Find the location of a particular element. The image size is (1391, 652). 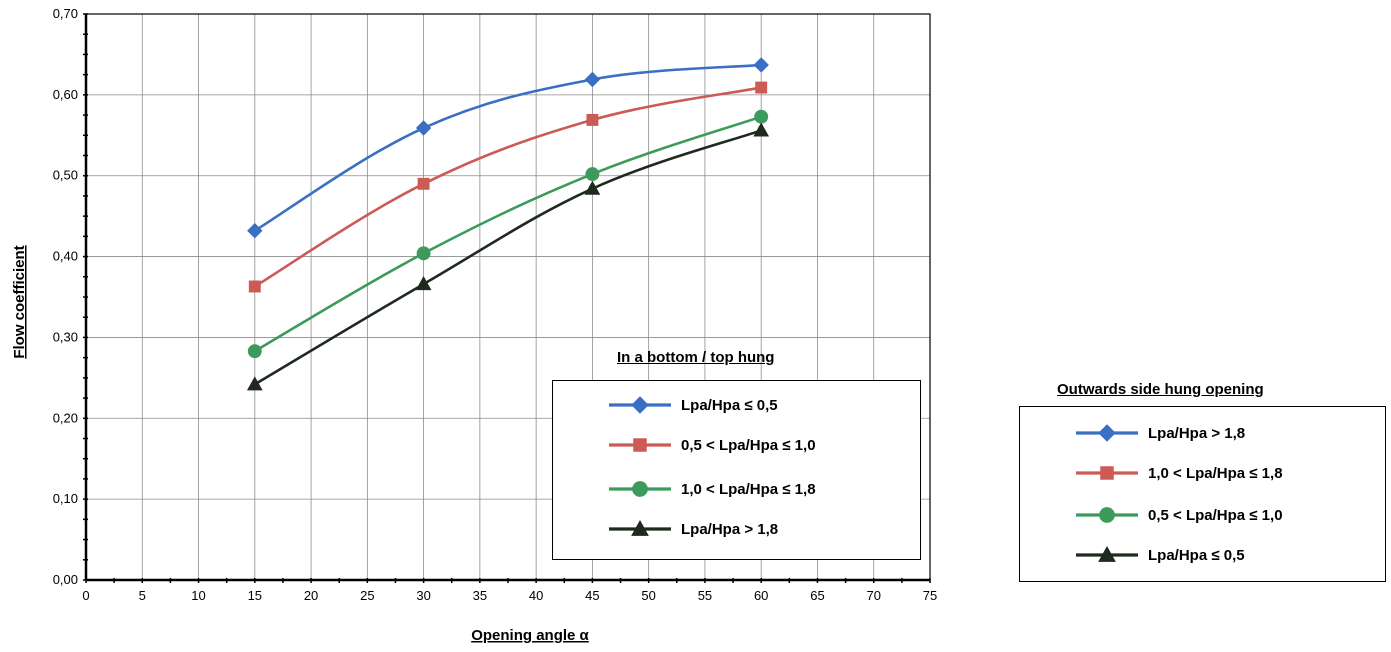

legend-1-item-3: 1,0 < Lpa/Hpa ≤ 1,8 is located at coordinates (711, 489).